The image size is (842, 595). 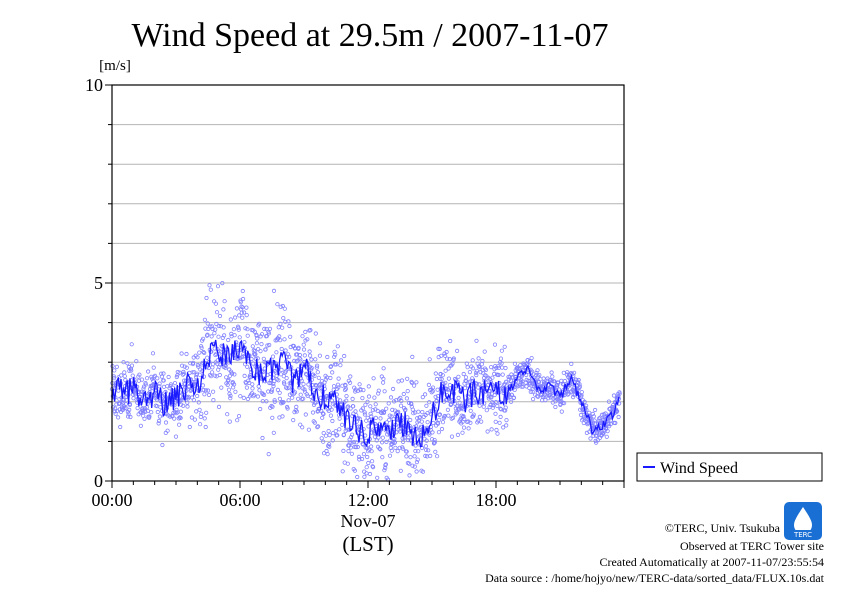 What do you see at coordinates (752, 546) in the screenshot?
I see `footer-observed: Observed at TERC Tower site` at bounding box center [752, 546].